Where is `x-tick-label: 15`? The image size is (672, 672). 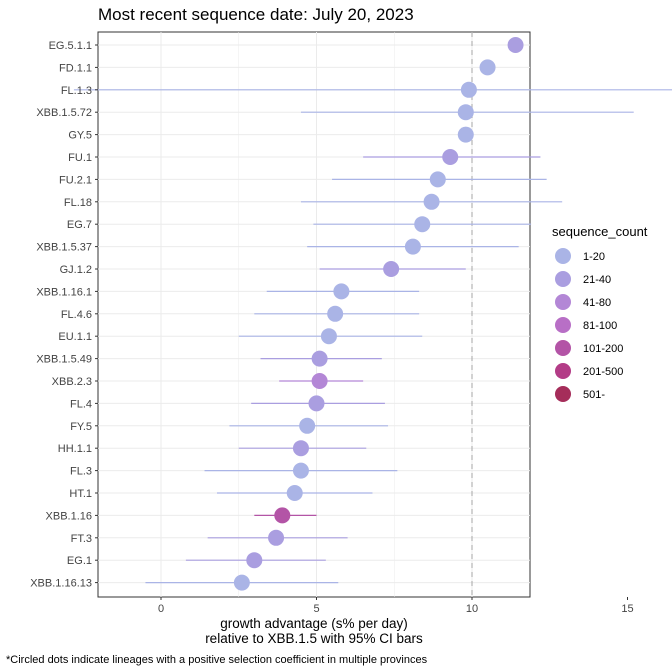
x-tick-label: 15 is located at coordinates (627, 609).